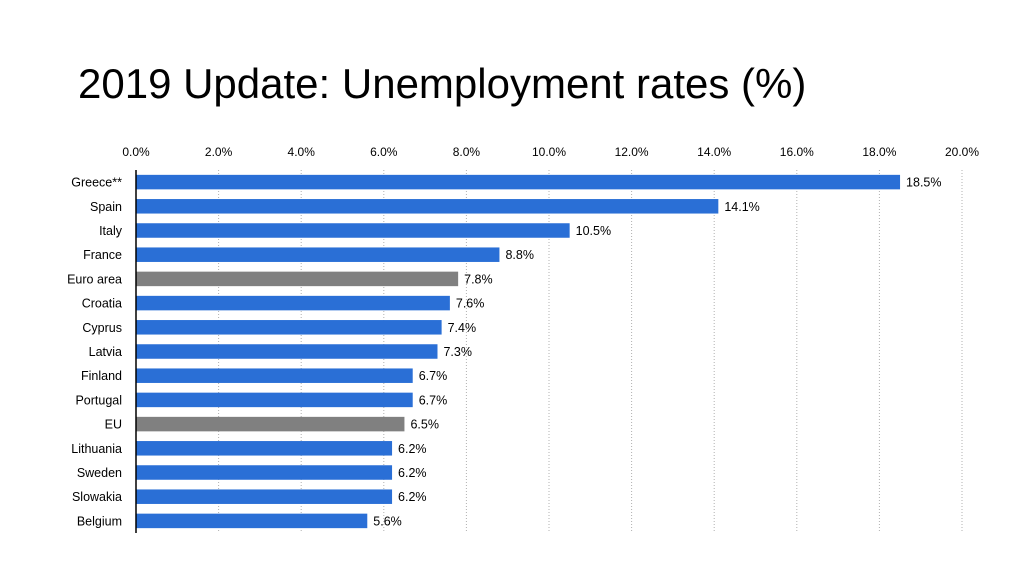  I want to click on bar-croatia, so click(293, 303).